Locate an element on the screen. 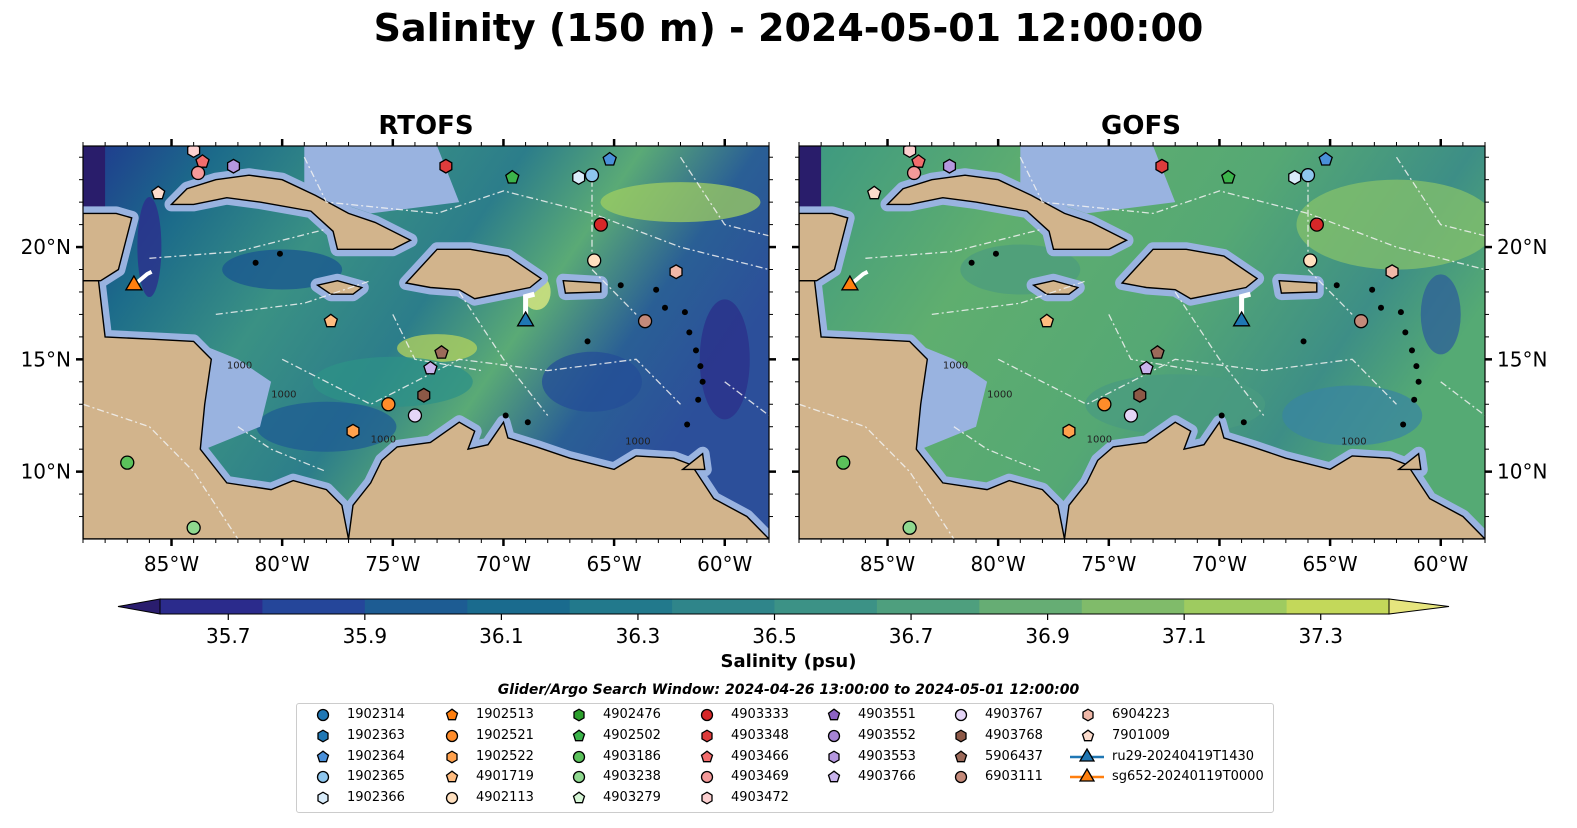 The image size is (1577, 828). colorbar-label: Salinity (psu) is located at coordinates (788, 661).